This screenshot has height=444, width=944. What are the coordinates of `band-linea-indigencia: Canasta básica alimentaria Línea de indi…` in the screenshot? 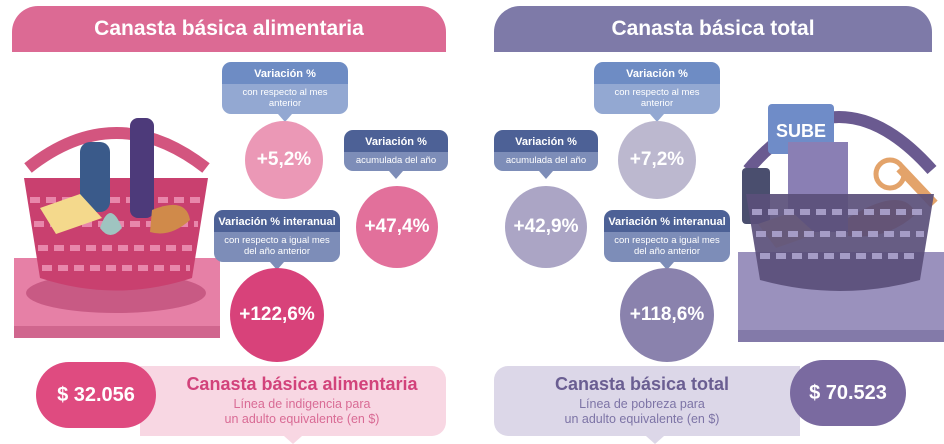 It's located at (293, 405).